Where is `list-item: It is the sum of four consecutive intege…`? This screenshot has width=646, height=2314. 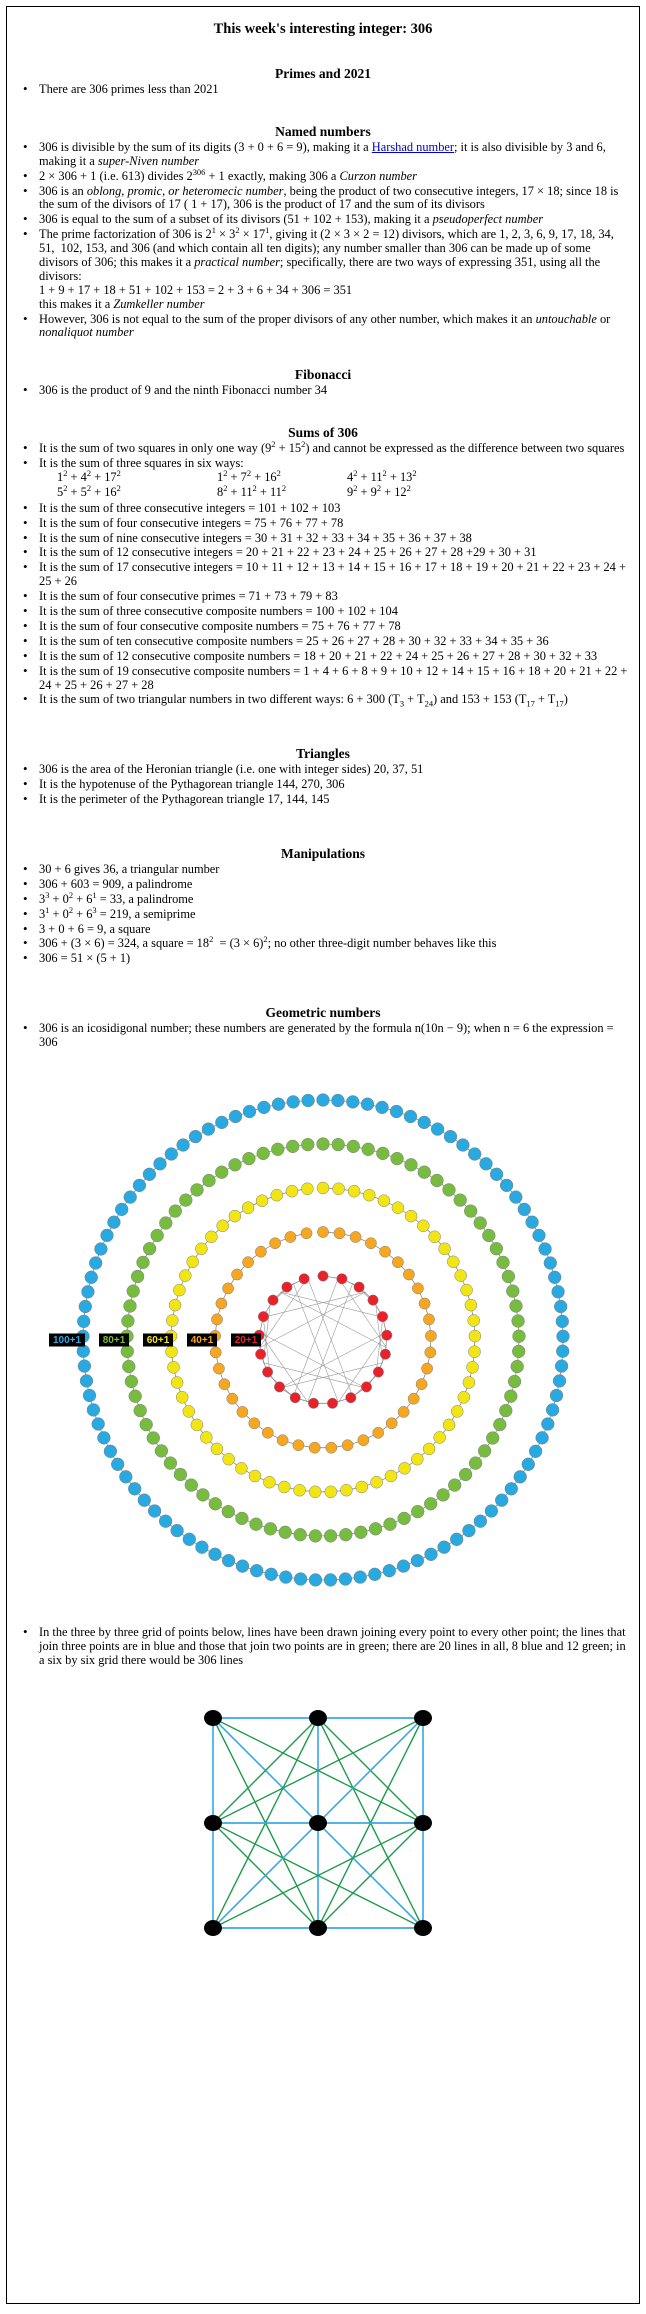 list-item: It is the sum of four consecutive intege… is located at coordinates (323, 523).